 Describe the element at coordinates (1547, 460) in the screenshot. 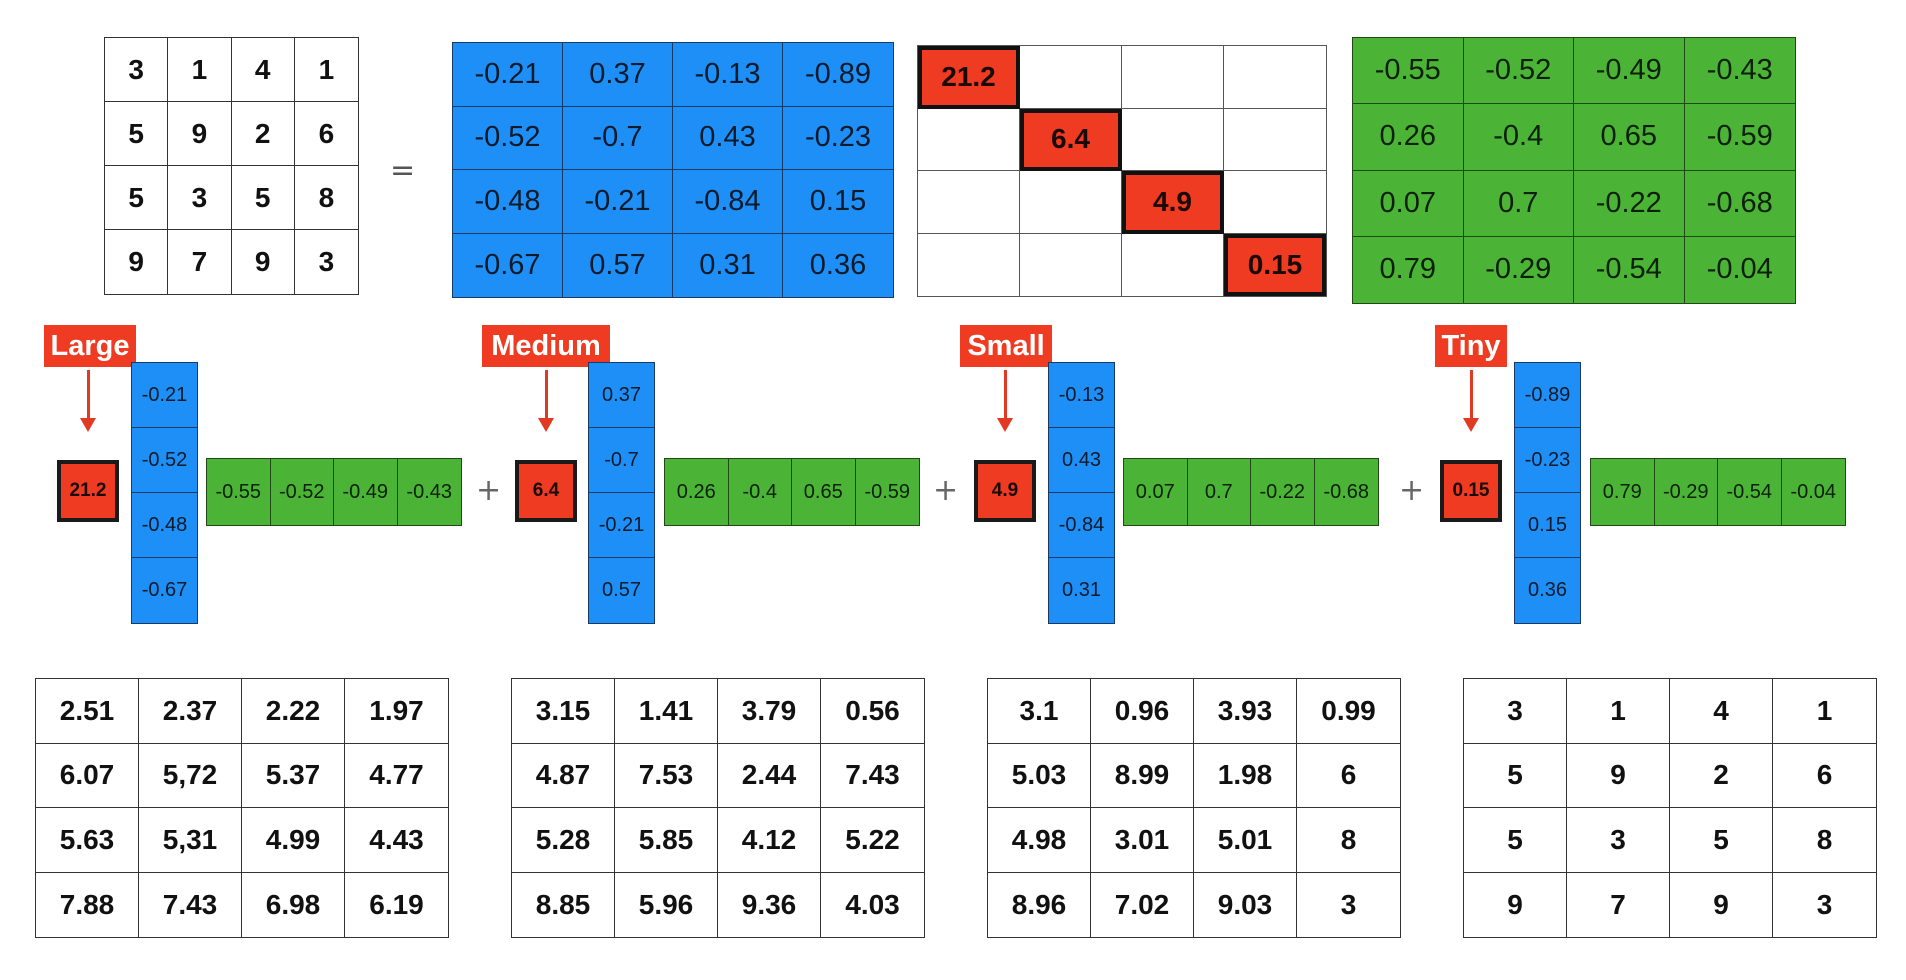

I see `u-vector-cell: -0.23` at that location.